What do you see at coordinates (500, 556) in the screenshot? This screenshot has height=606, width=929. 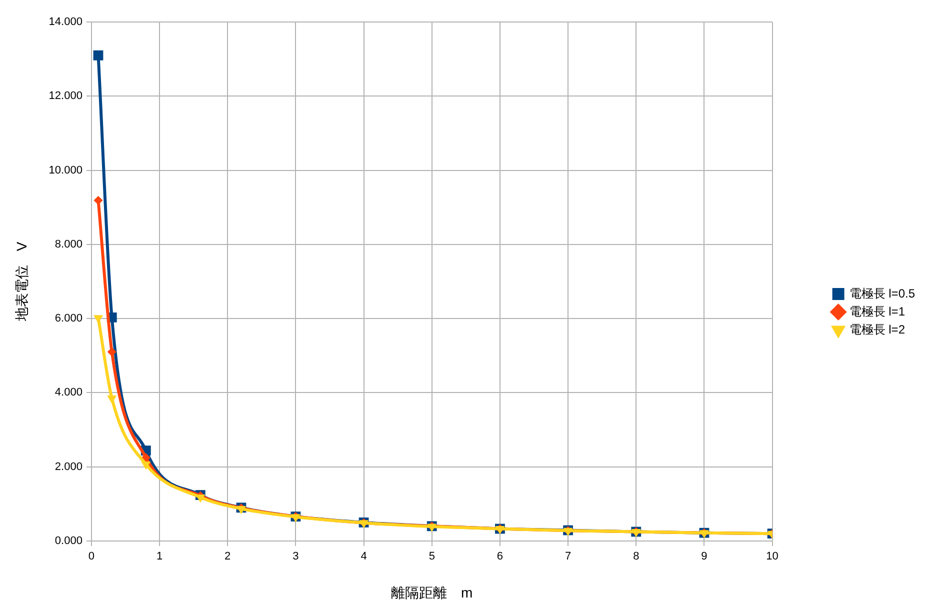 I see `x-tick-label: 6` at bounding box center [500, 556].